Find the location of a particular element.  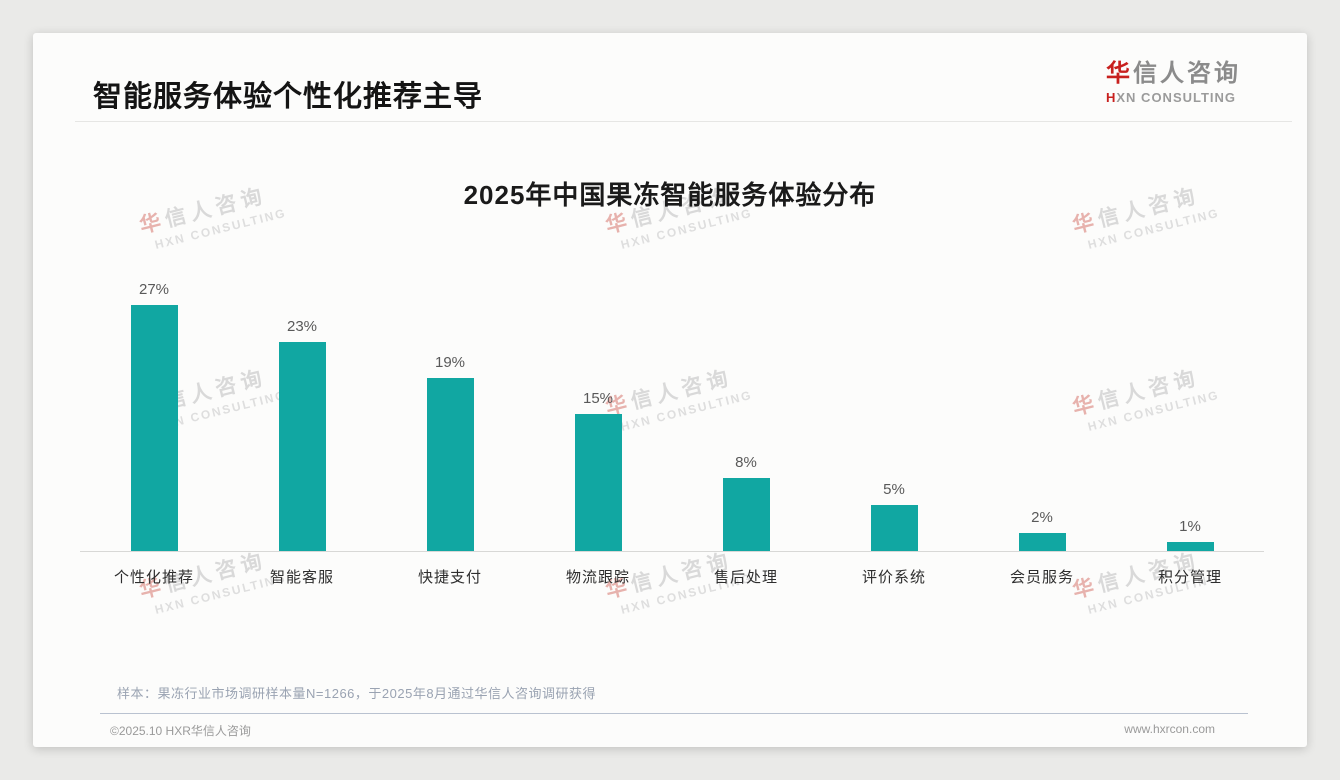

bar-value-label: 27% is located at coordinates (154, 289).